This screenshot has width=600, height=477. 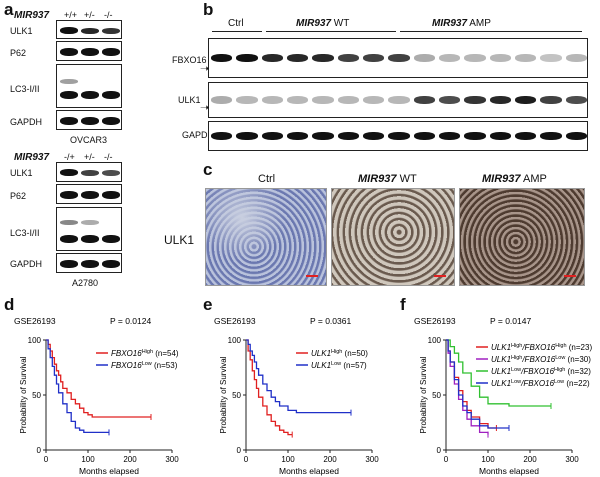 What do you see at coordinates (237, 31) in the screenshot?
I see `group-bar` at bounding box center [237, 31].